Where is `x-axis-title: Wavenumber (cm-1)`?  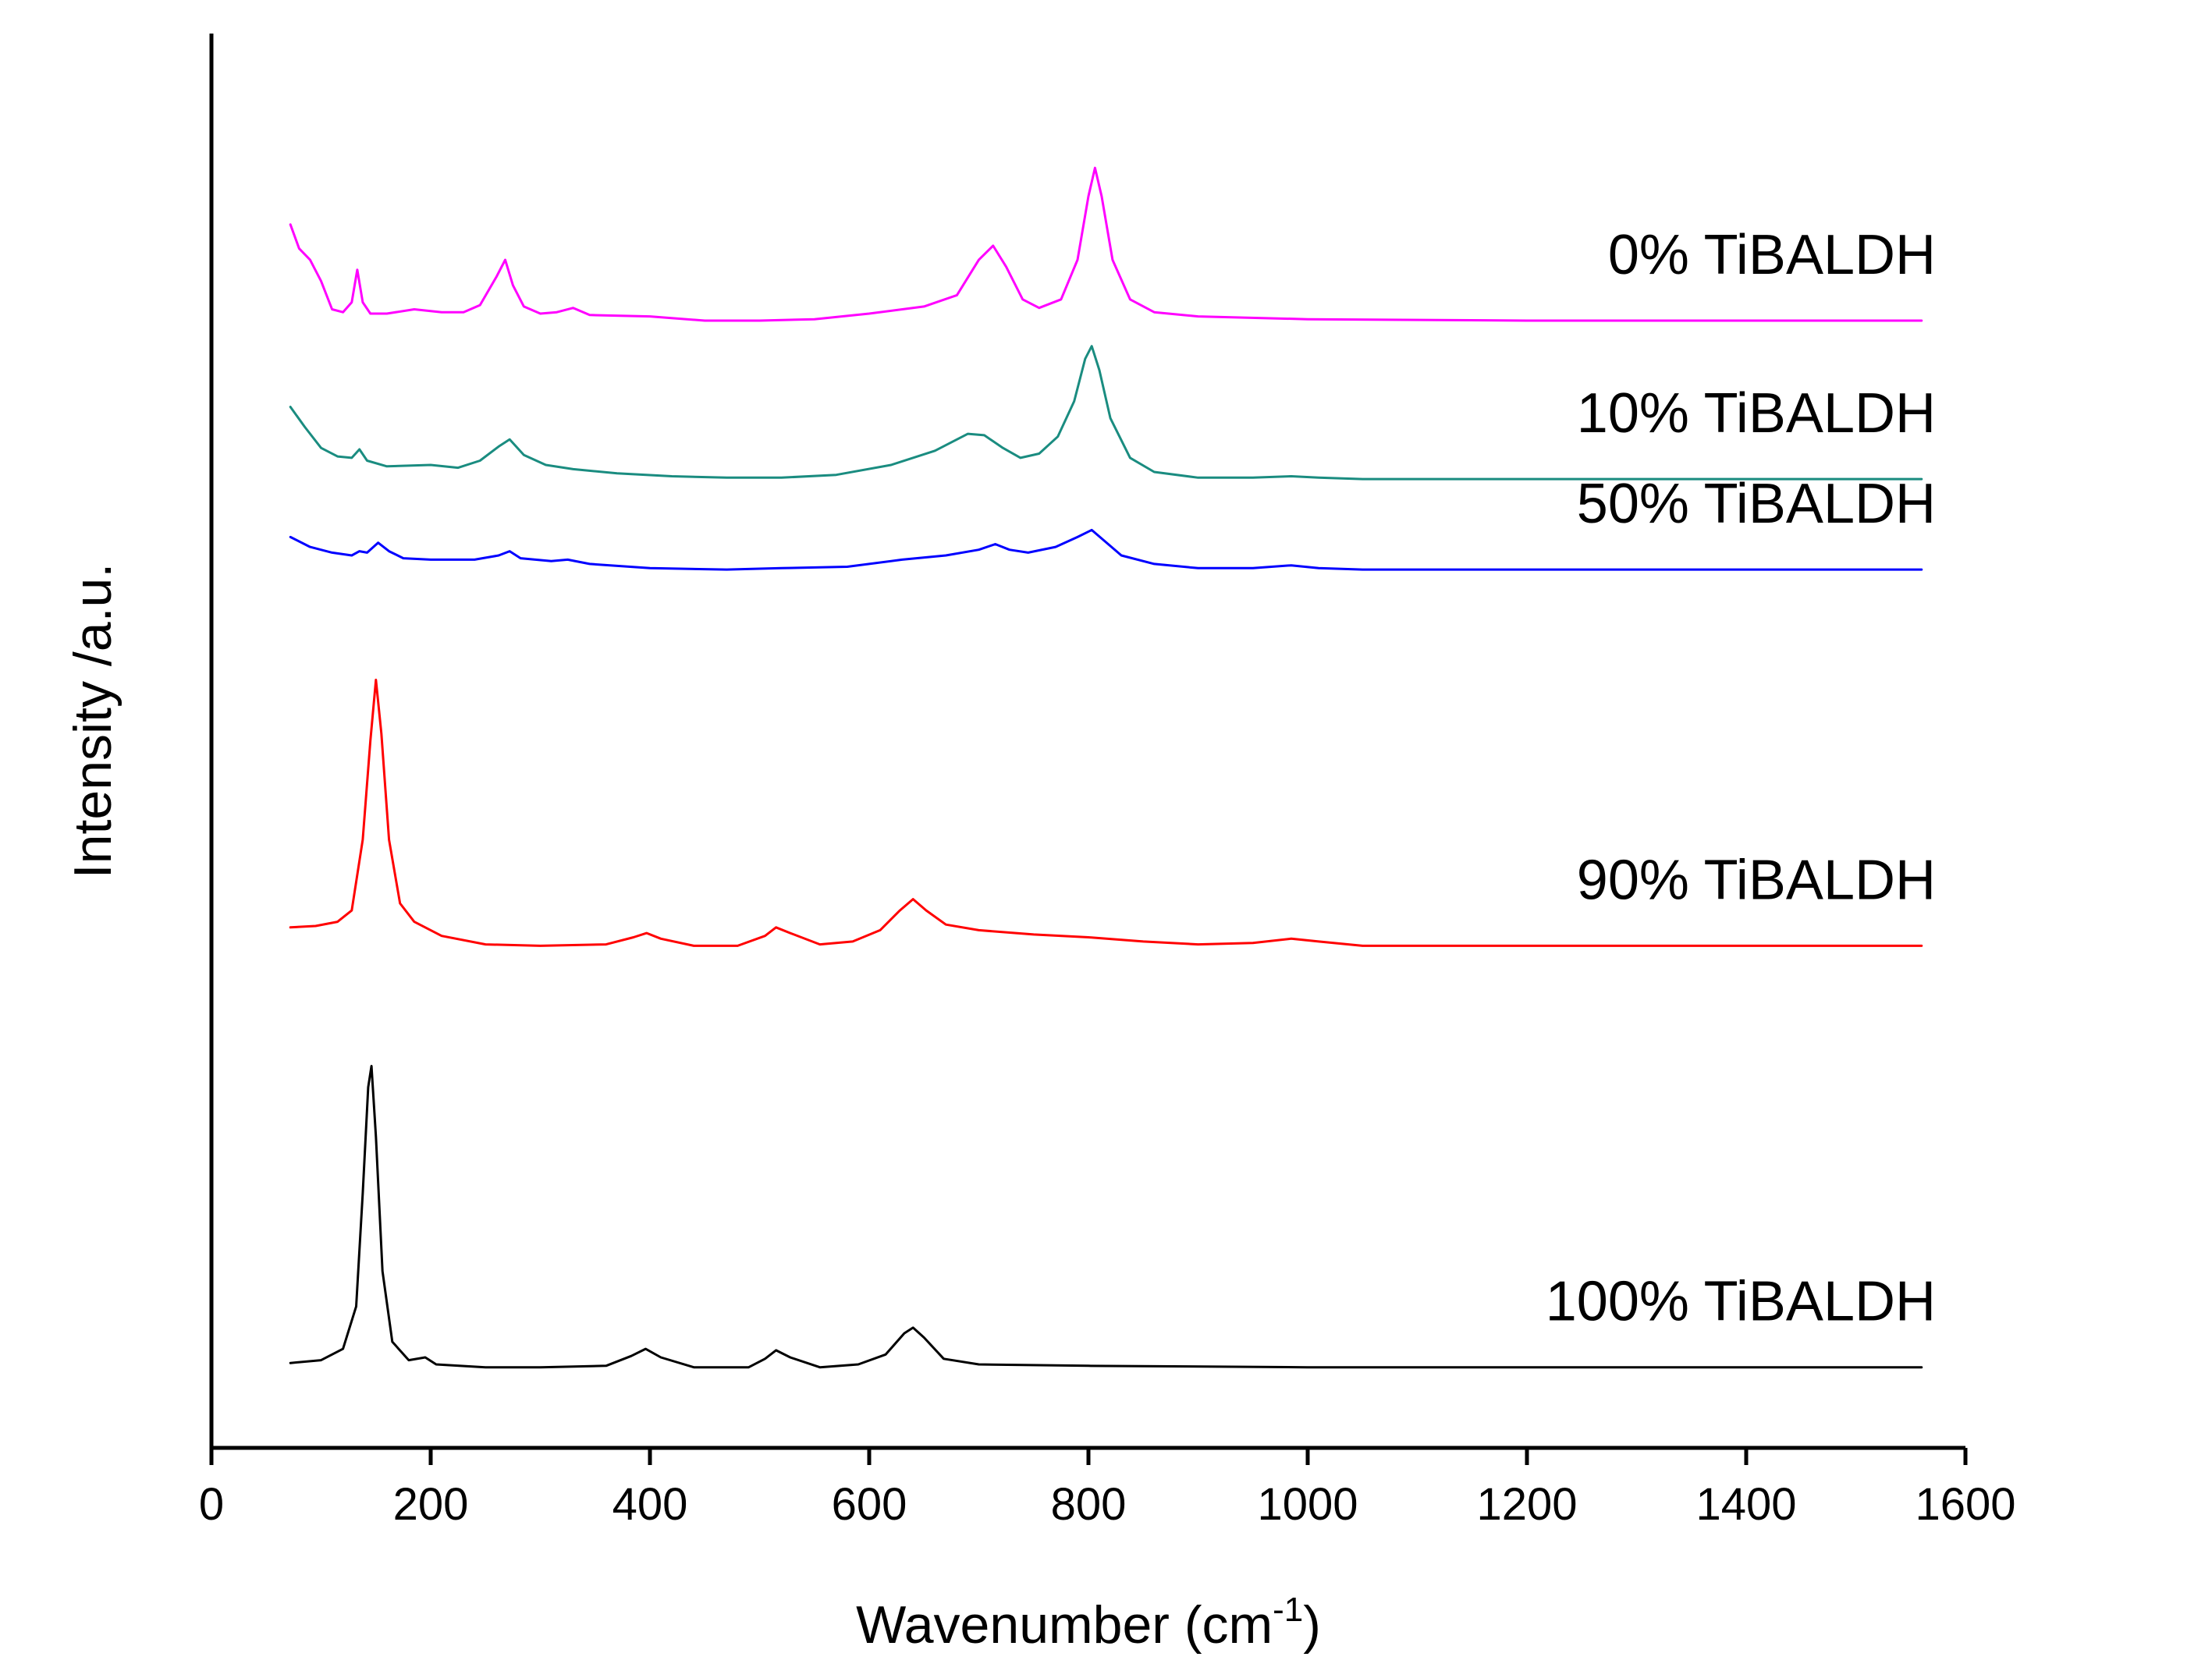
x-axis-title: Wavenumber (cm-1) is located at coordinates (1088, 1623).